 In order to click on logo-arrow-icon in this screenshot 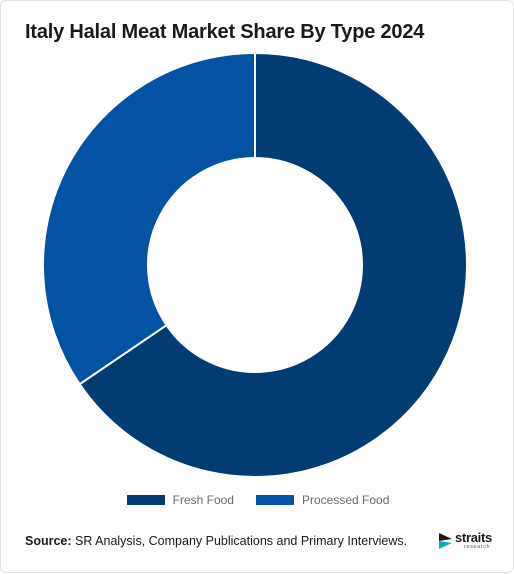, I will do `click(445, 541)`.